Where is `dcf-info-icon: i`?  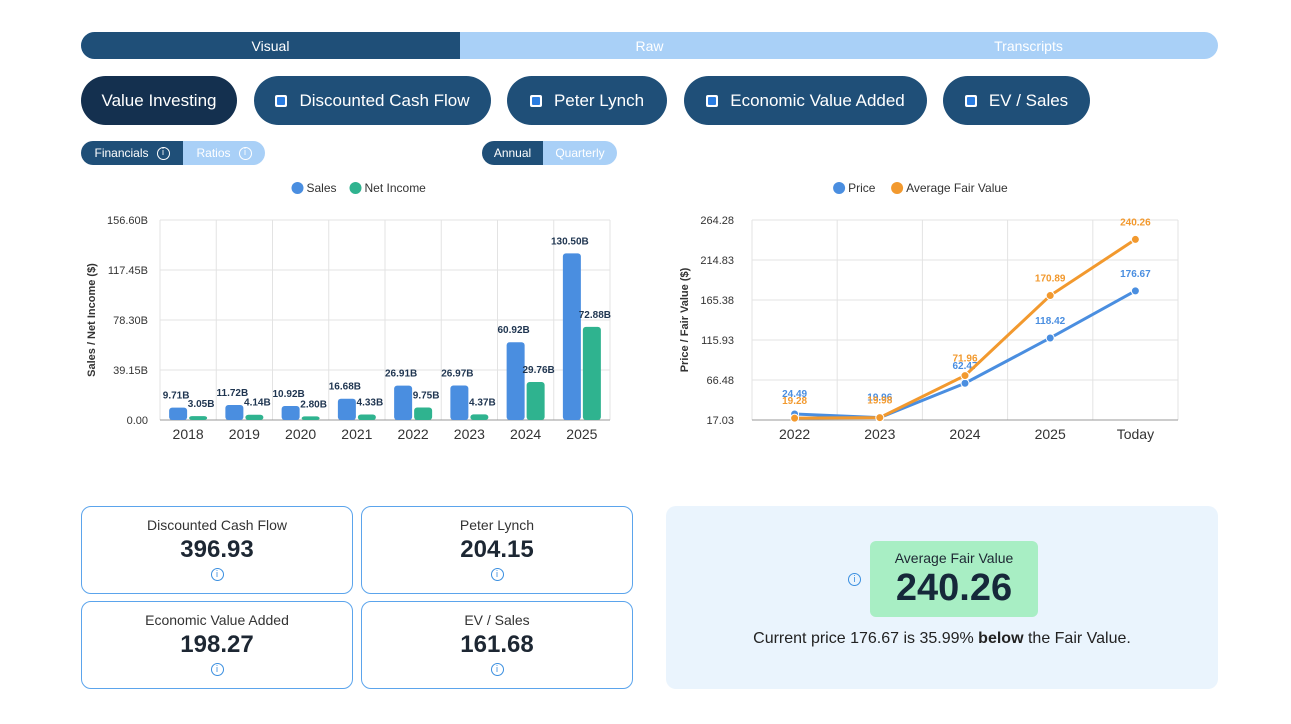
dcf-info-icon: i is located at coordinates (217, 574).